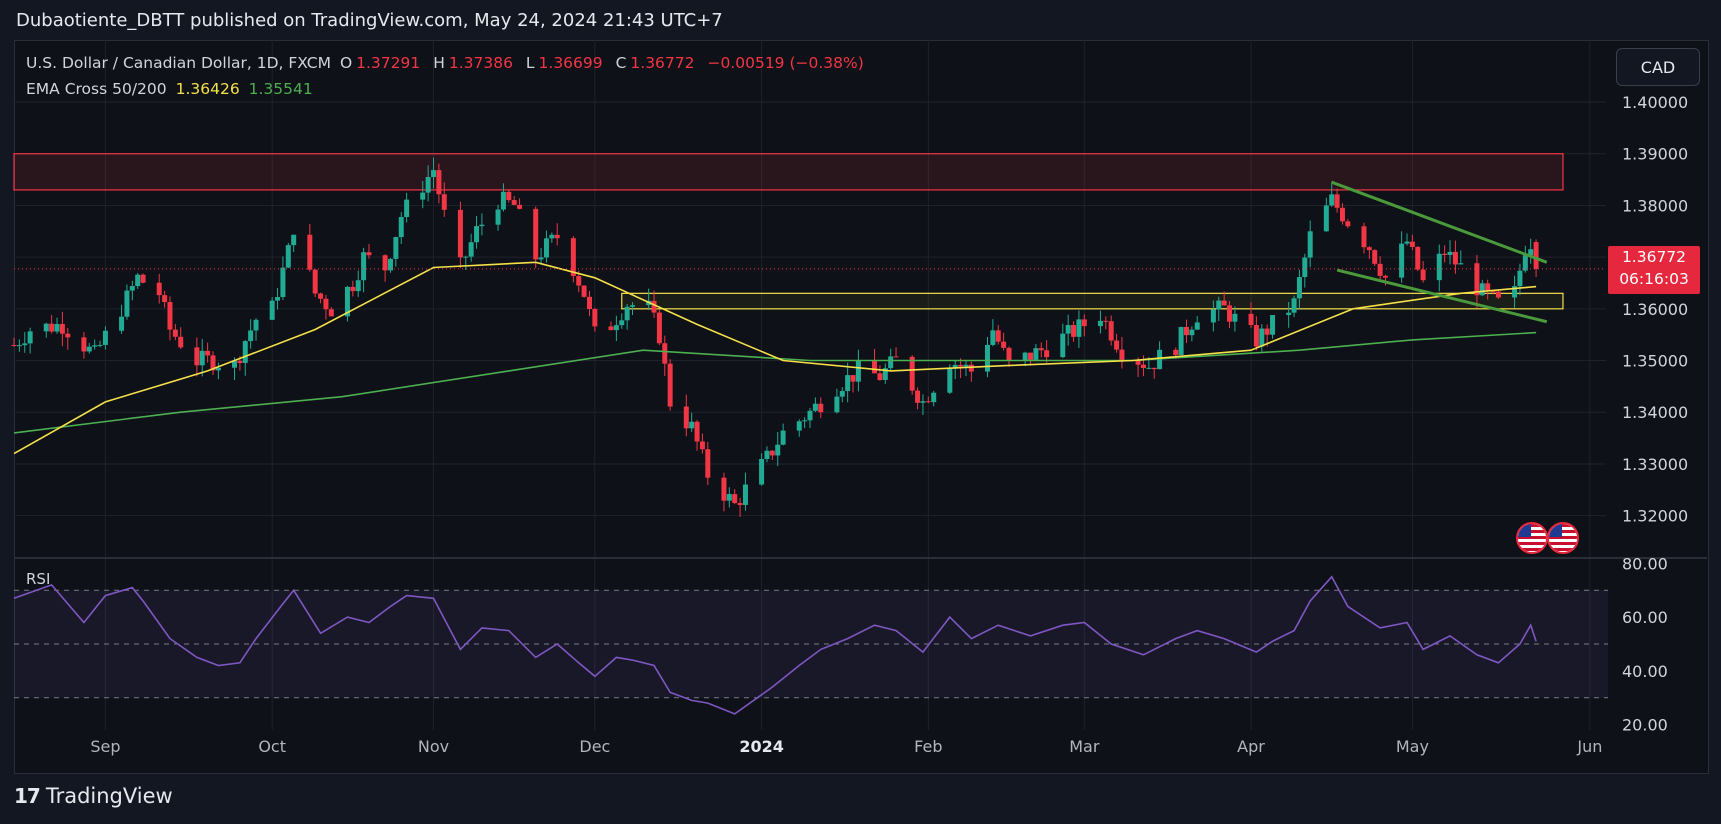 The image size is (1721, 824). What do you see at coordinates (1645, 617) in the screenshot?
I see `rsi-tick-label: 60.00` at bounding box center [1645, 617].